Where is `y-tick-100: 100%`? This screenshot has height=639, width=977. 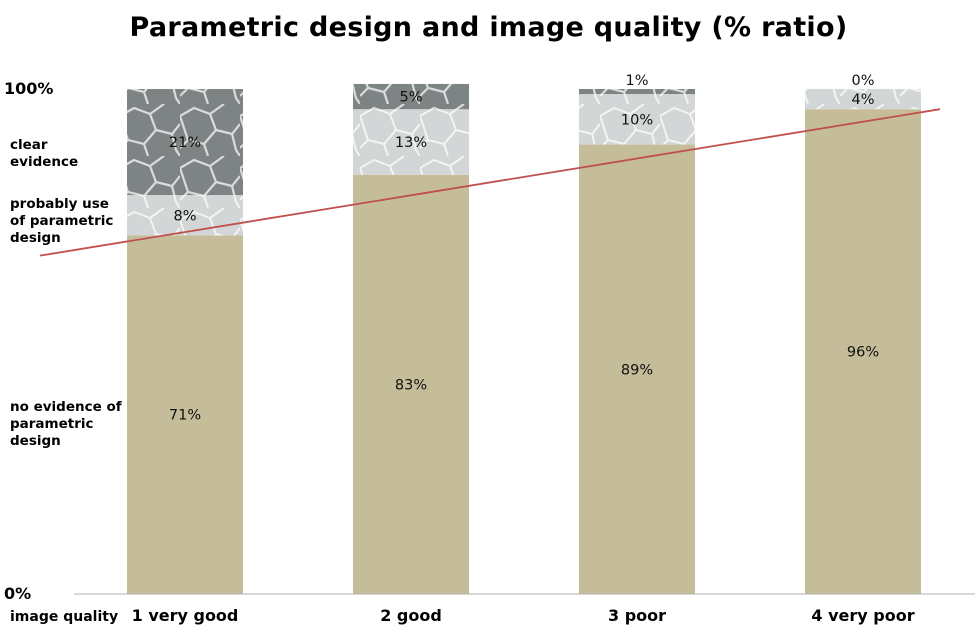
y-tick-100: 100% is located at coordinates (29, 88).